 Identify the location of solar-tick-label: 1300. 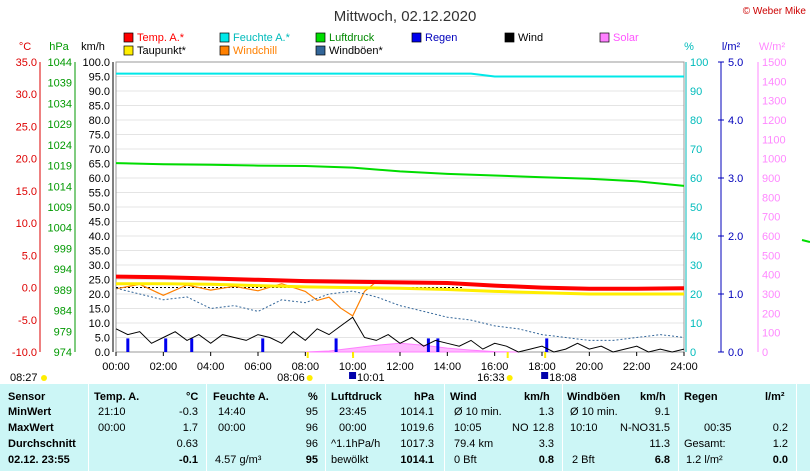
(774, 102).